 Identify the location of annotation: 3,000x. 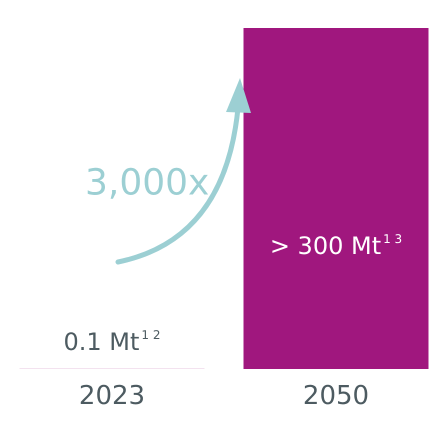
(147, 183).